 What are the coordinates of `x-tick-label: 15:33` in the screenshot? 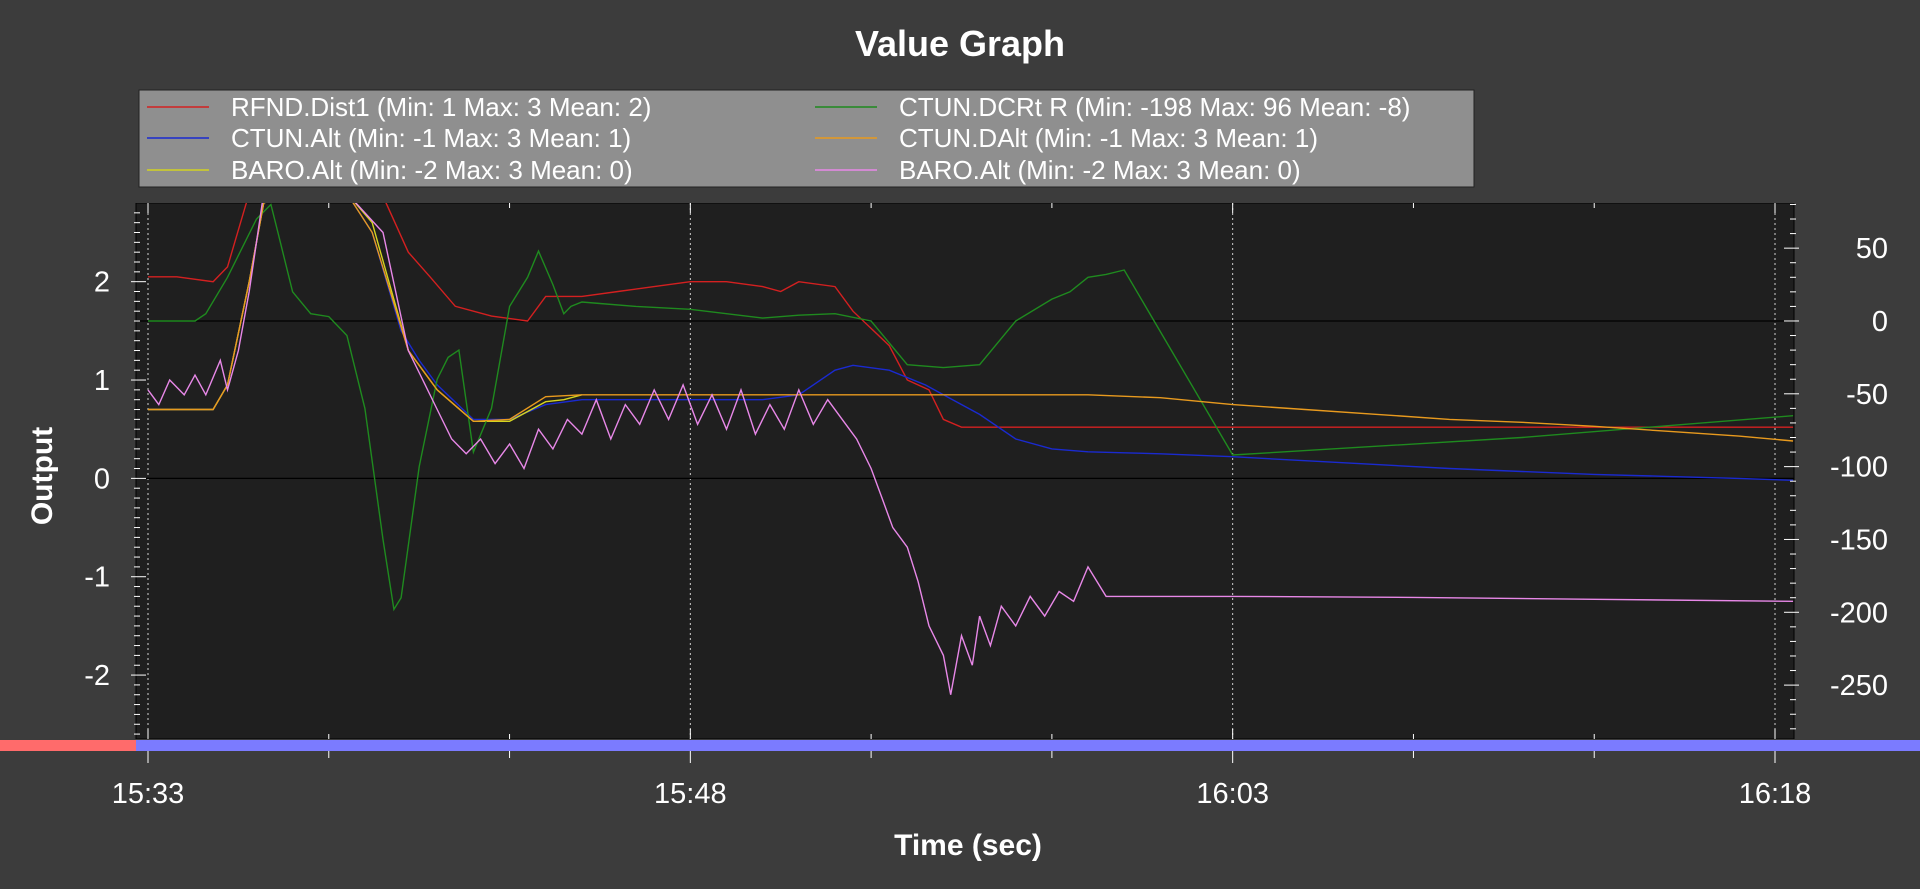 It's located at (148, 794).